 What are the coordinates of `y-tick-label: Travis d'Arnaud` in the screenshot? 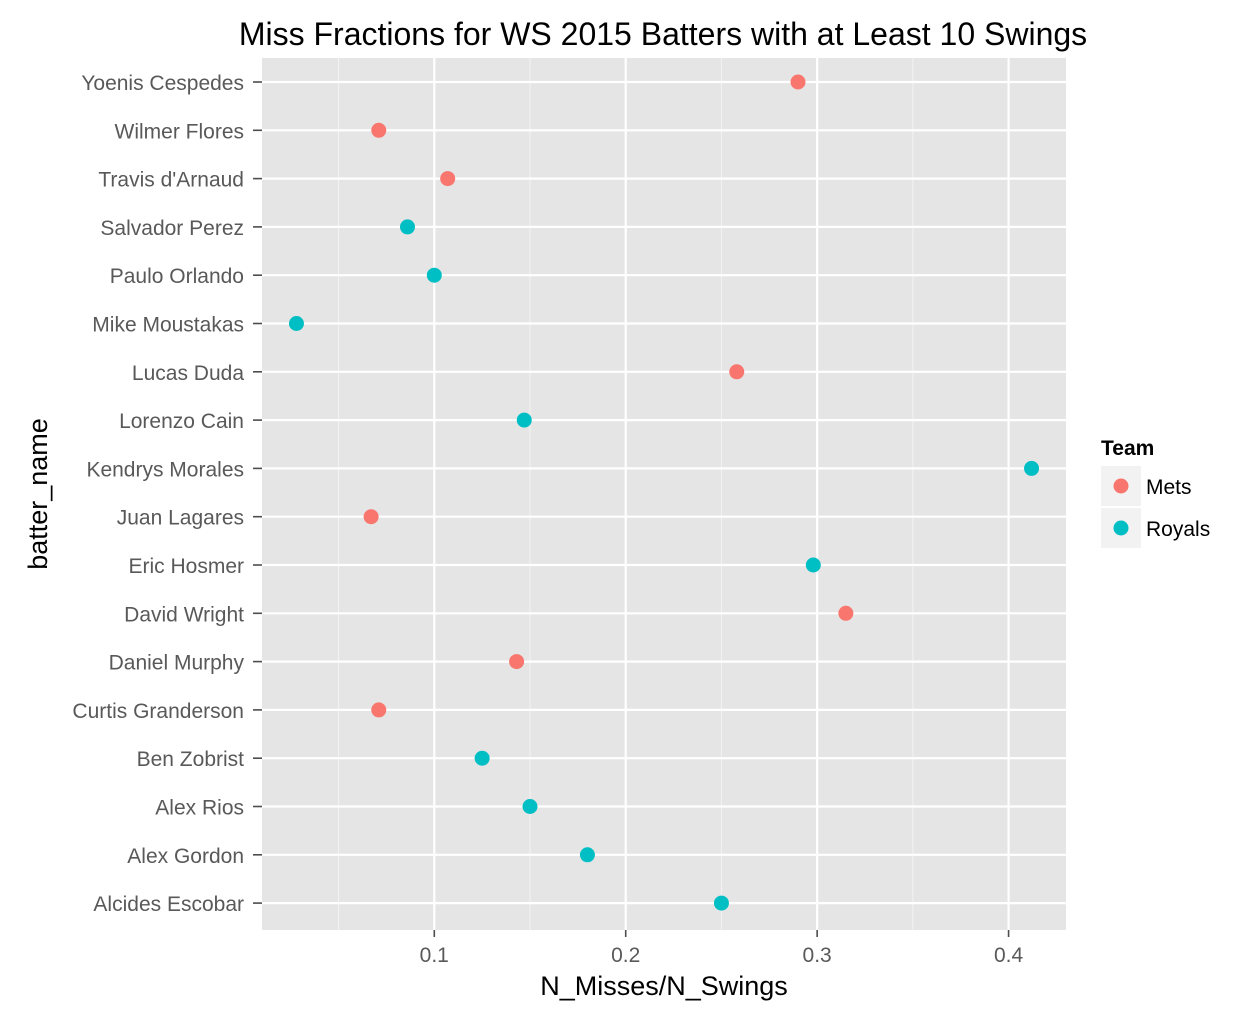 It's located at (171, 180).